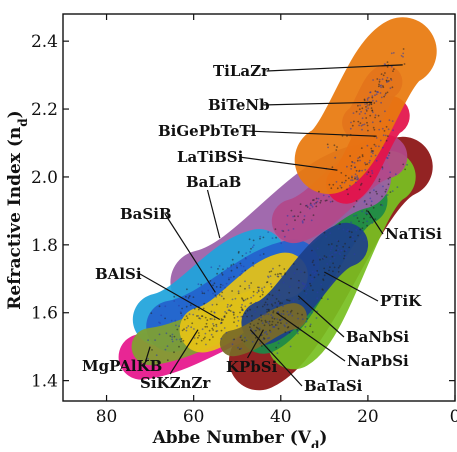 The image size is (457, 452). Describe the element at coordinates (280, 231) in the screenshot. I see `points-balab` at that location.